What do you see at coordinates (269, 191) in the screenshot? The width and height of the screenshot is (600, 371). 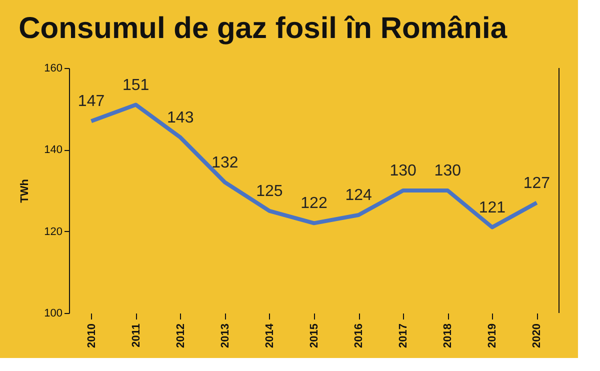 I see `data-label: 125` at bounding box center [269, 191].